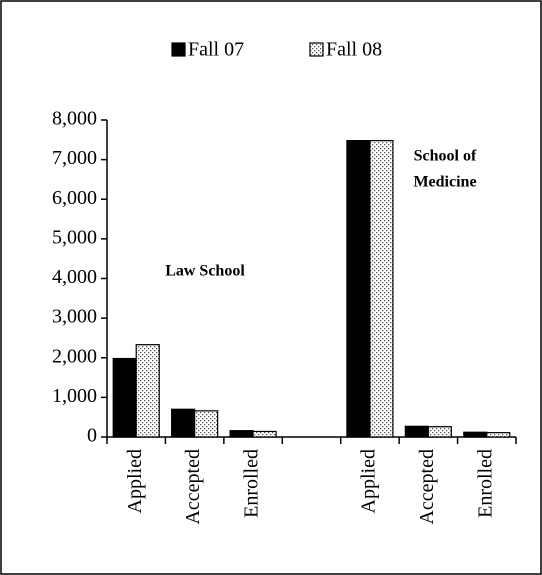  I want to click on y-tick-label: 5,000, so click(74, 237).